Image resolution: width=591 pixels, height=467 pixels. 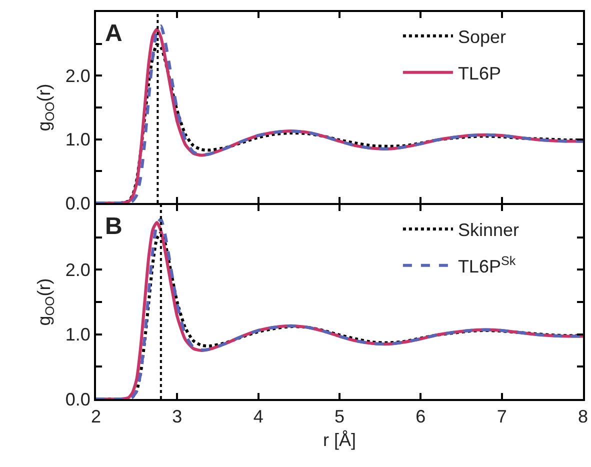 I want to click on legend-label: Skinner, so click(x=488, y=230).